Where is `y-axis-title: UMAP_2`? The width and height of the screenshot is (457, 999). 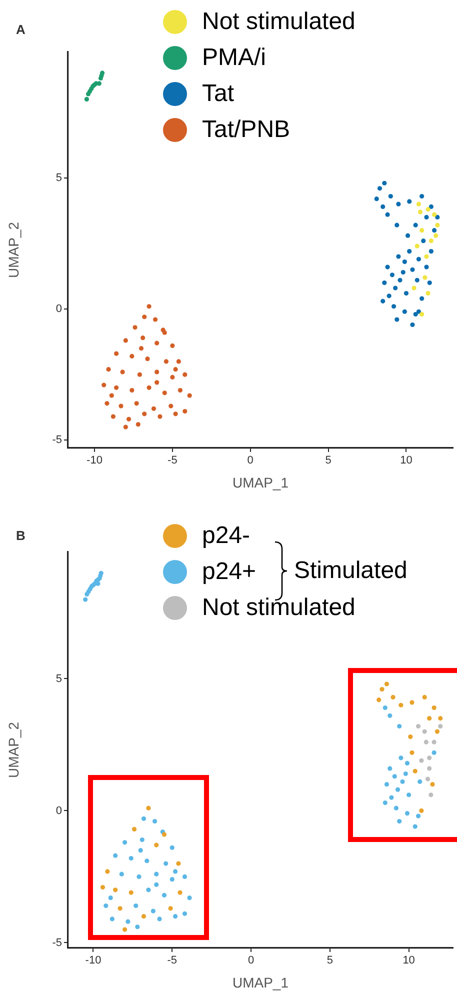 y-axis-title: UMAP_2 is located at coordinates (13, 250).